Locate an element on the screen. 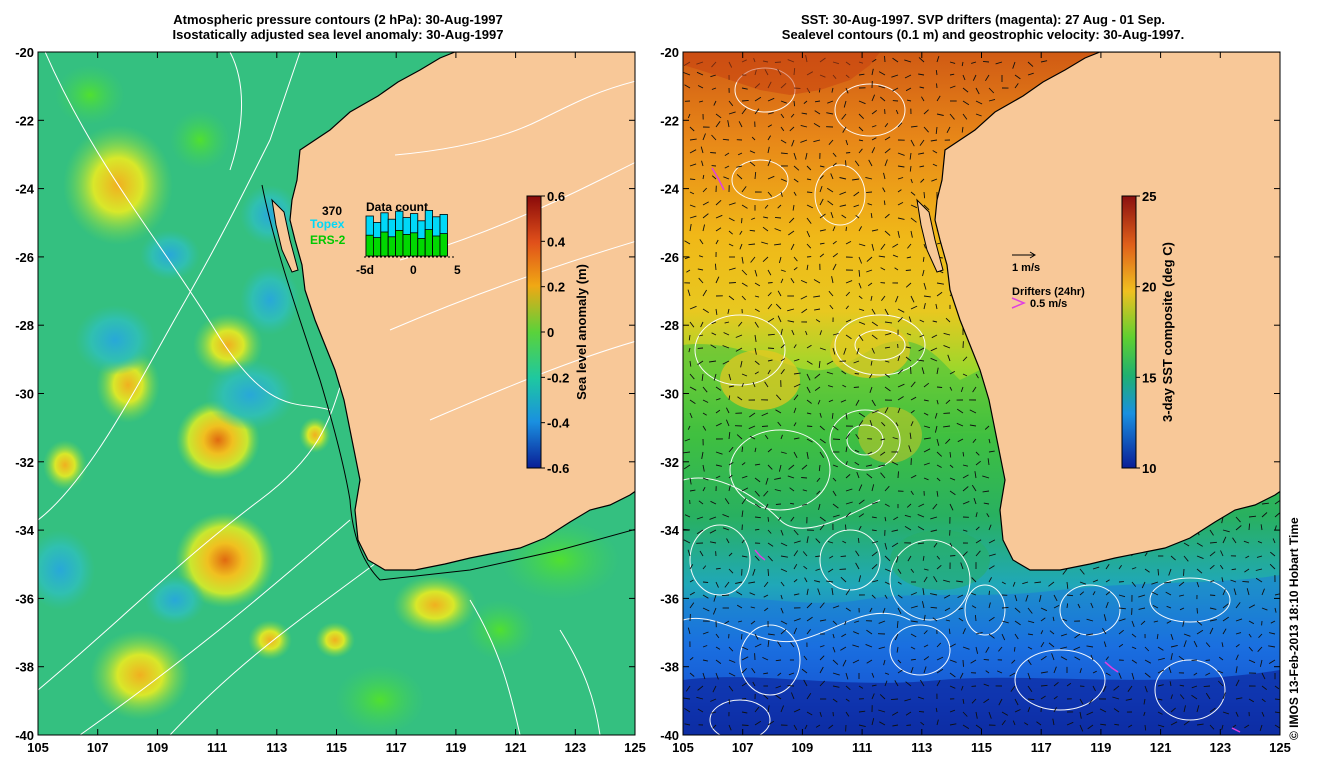 This screenshot has height=780, width=1320. sla-colorbar-tick-label: 0.6 is located at coordinates (556, 196).